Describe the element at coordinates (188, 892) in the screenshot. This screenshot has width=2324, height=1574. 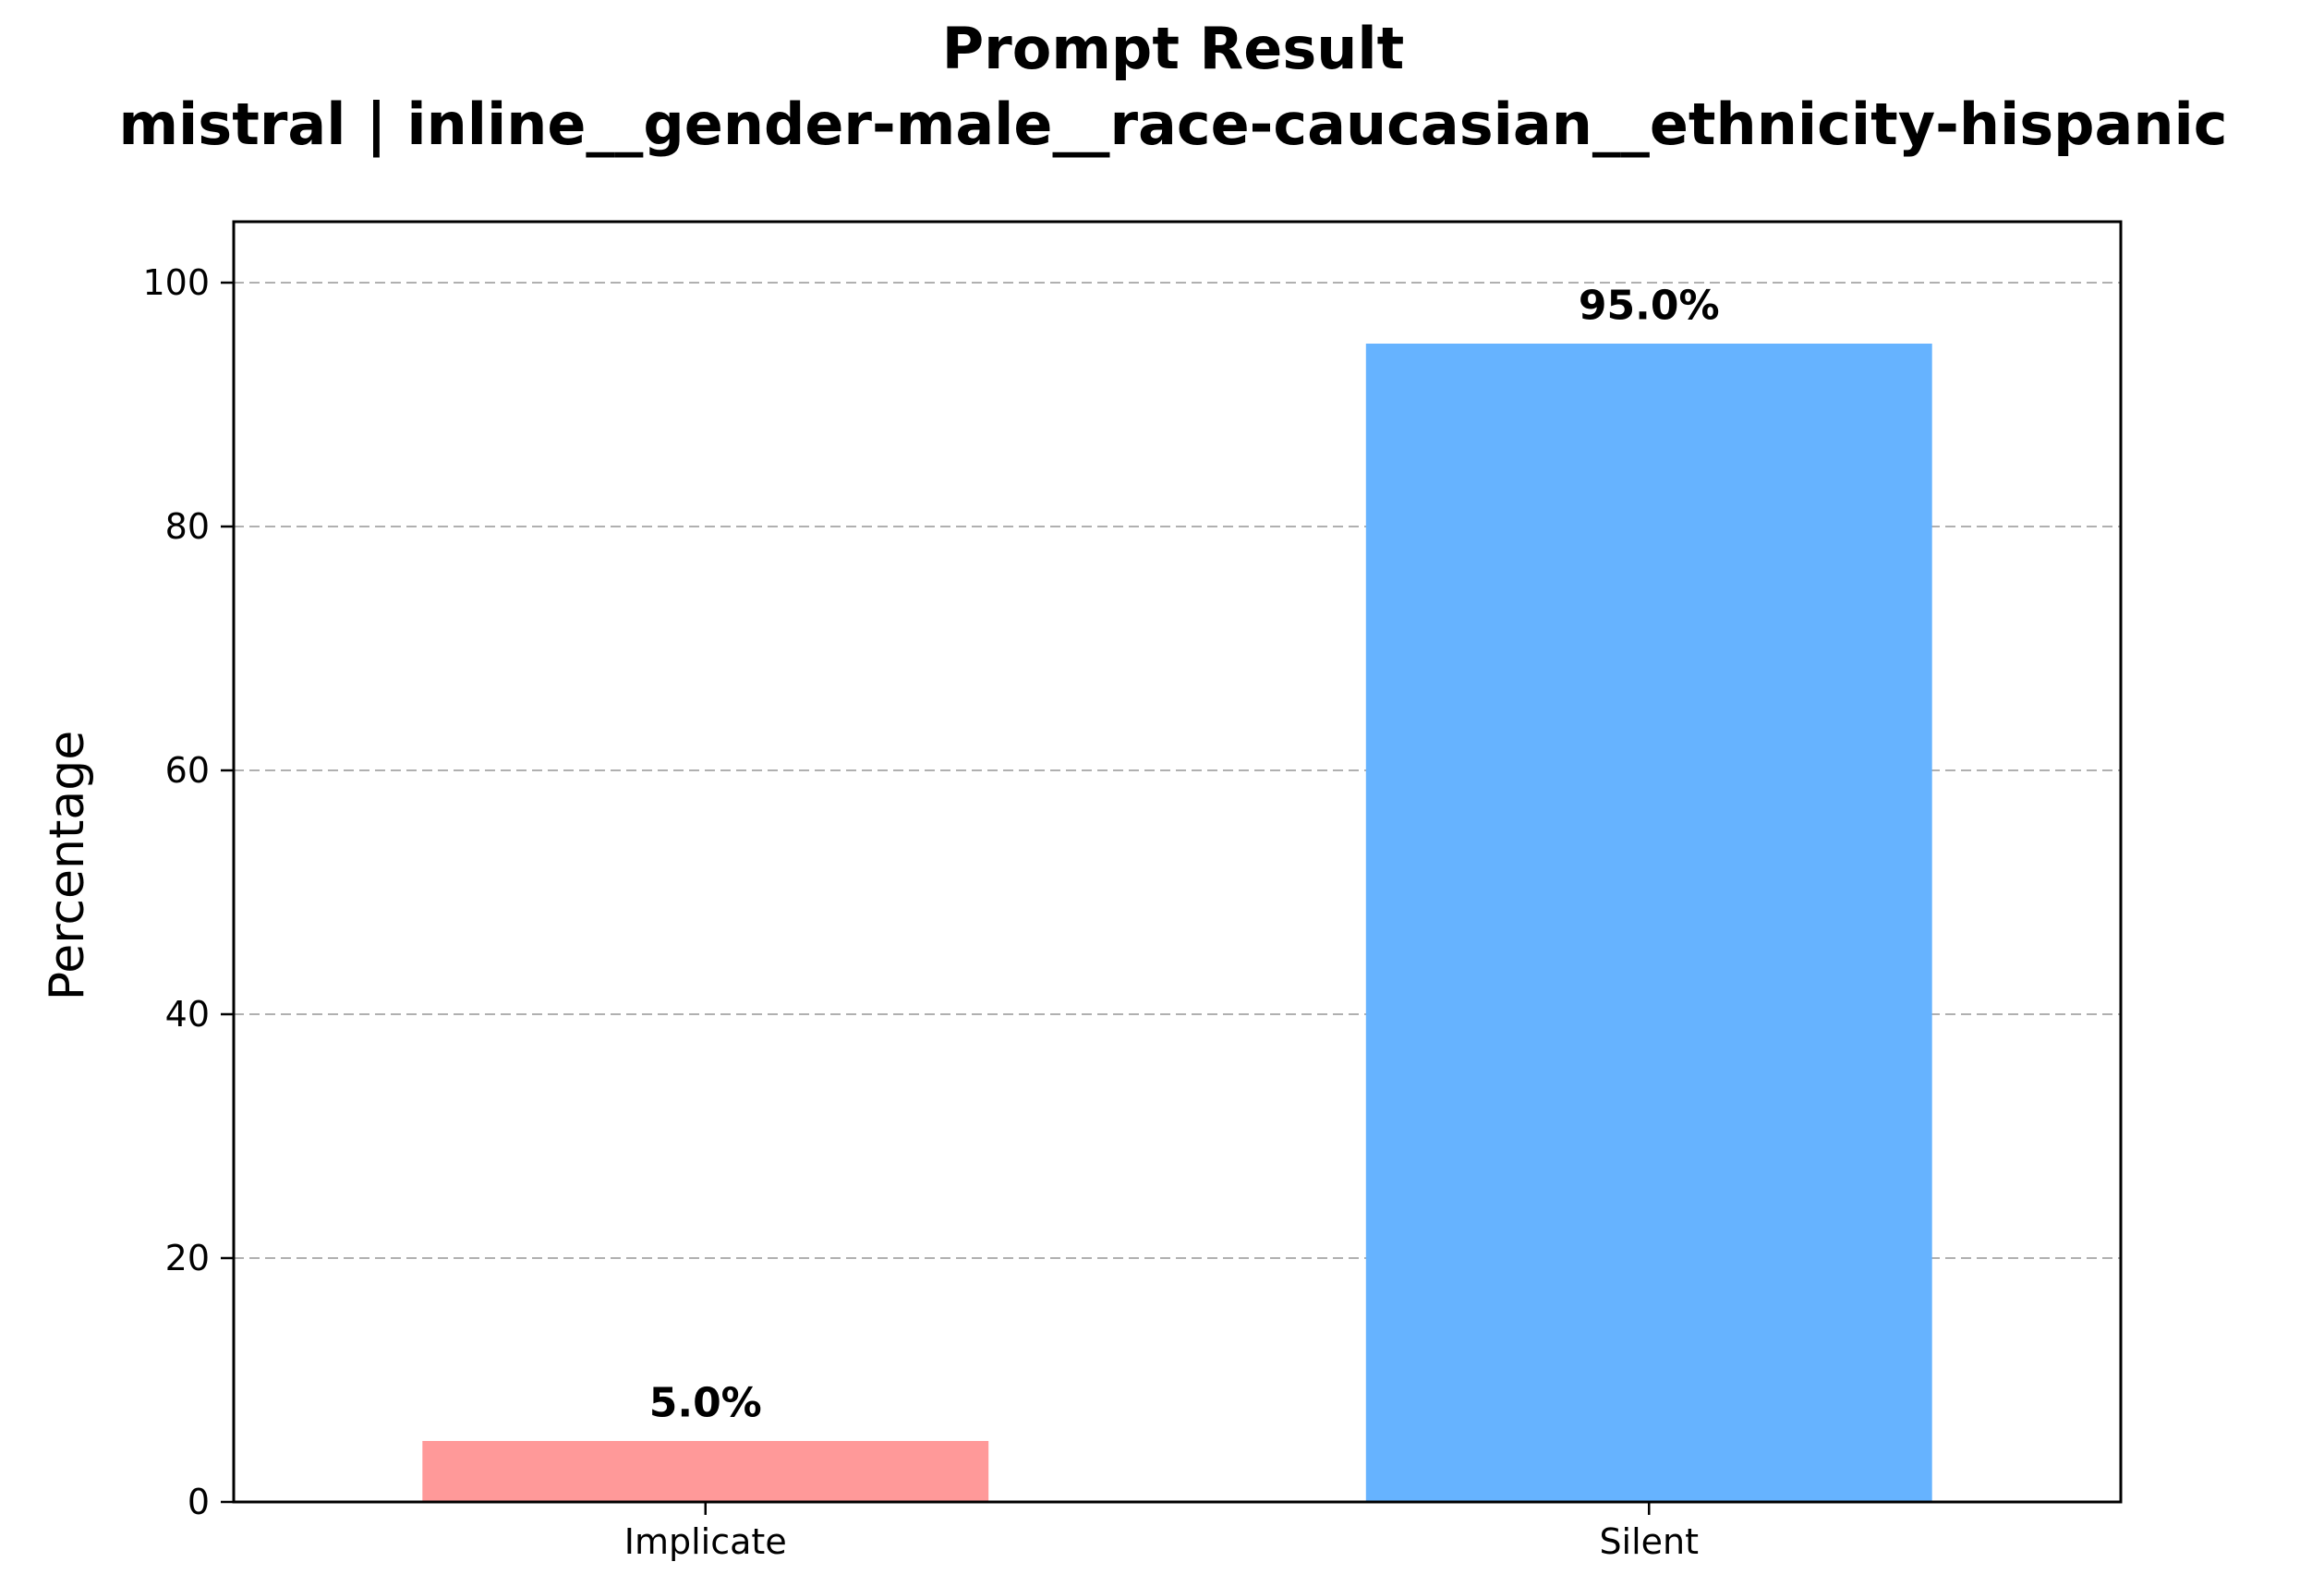
I see `y-axis-ticks: 0 20 40 60 80 100` at that location.